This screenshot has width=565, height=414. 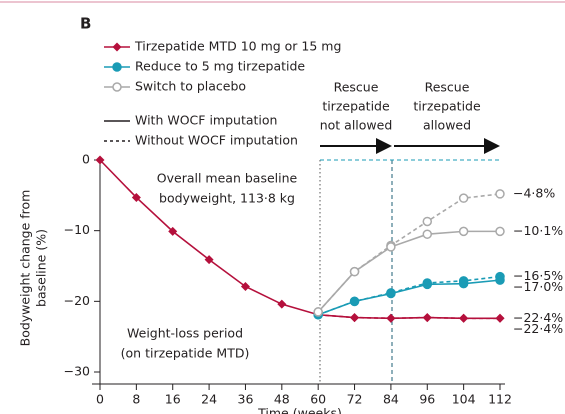 What do you see at coordinates (206, 120) in the screenshot?
I see `legend-label: With WOCF imputation` at bounding box center [206, 120].